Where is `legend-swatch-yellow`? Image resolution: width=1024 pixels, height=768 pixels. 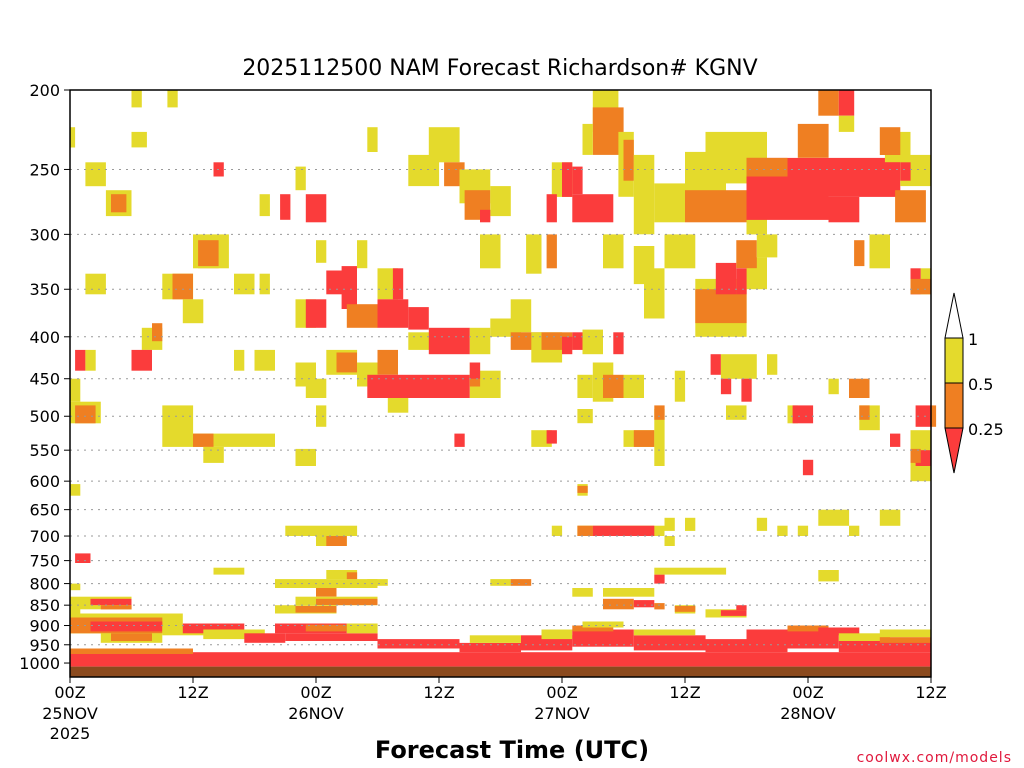
legend-swatch-yellow is located at coordinates (954, 360).